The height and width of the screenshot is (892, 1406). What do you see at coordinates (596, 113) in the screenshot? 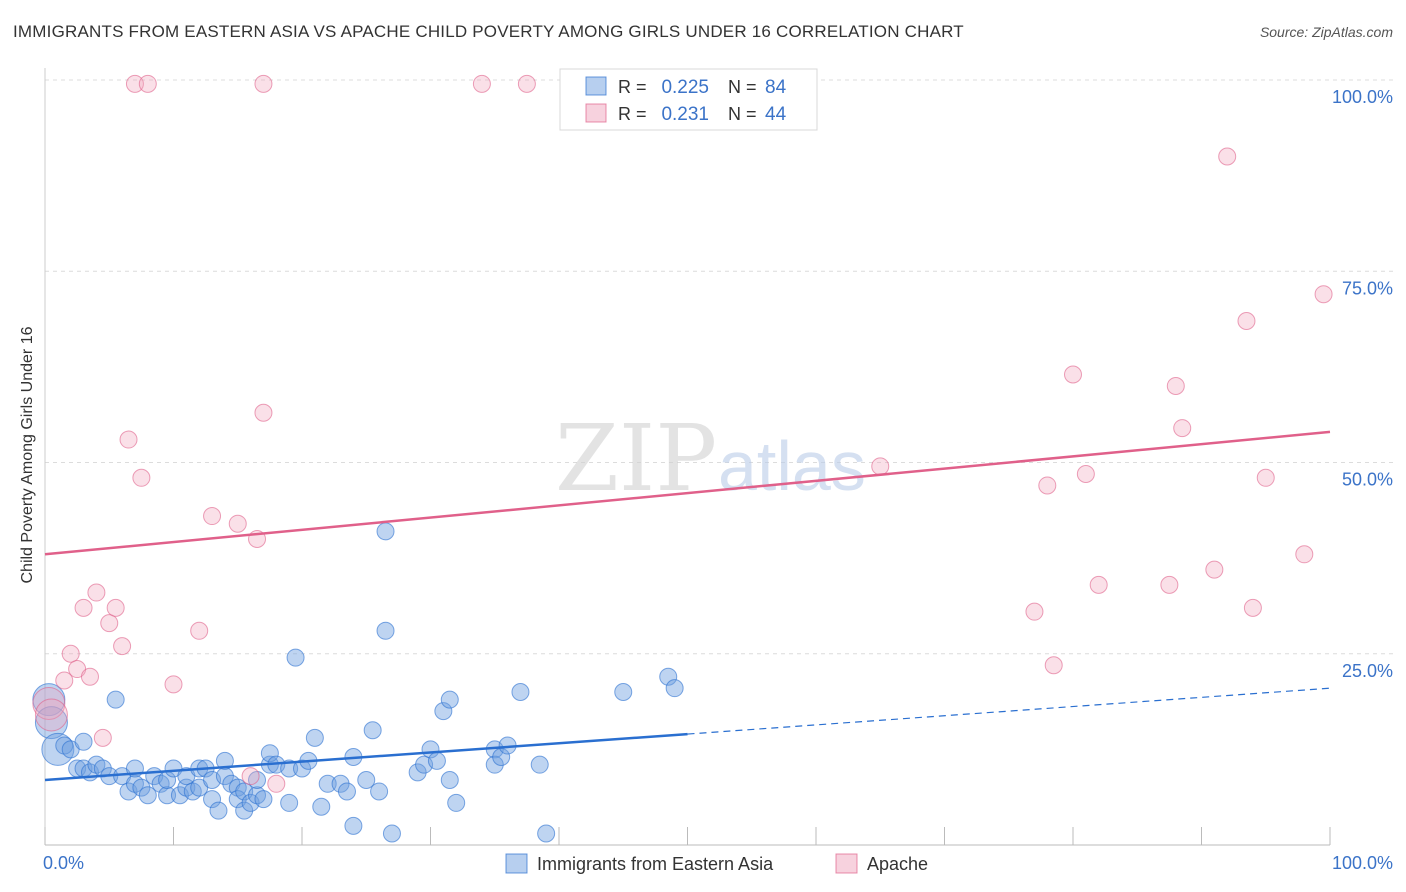
I see `apache-swatch` at bounding box center [596, 113].